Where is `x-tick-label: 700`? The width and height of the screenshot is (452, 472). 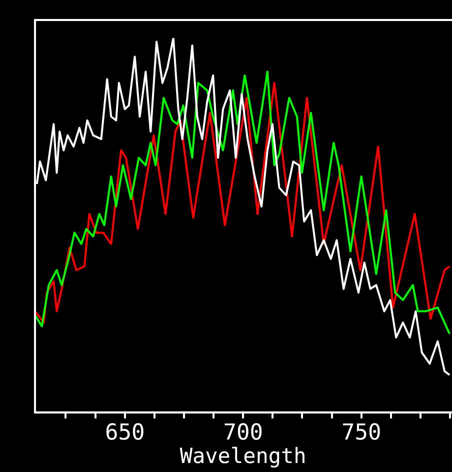
x-tick-label: 700 is located at coordinates (243, 433).